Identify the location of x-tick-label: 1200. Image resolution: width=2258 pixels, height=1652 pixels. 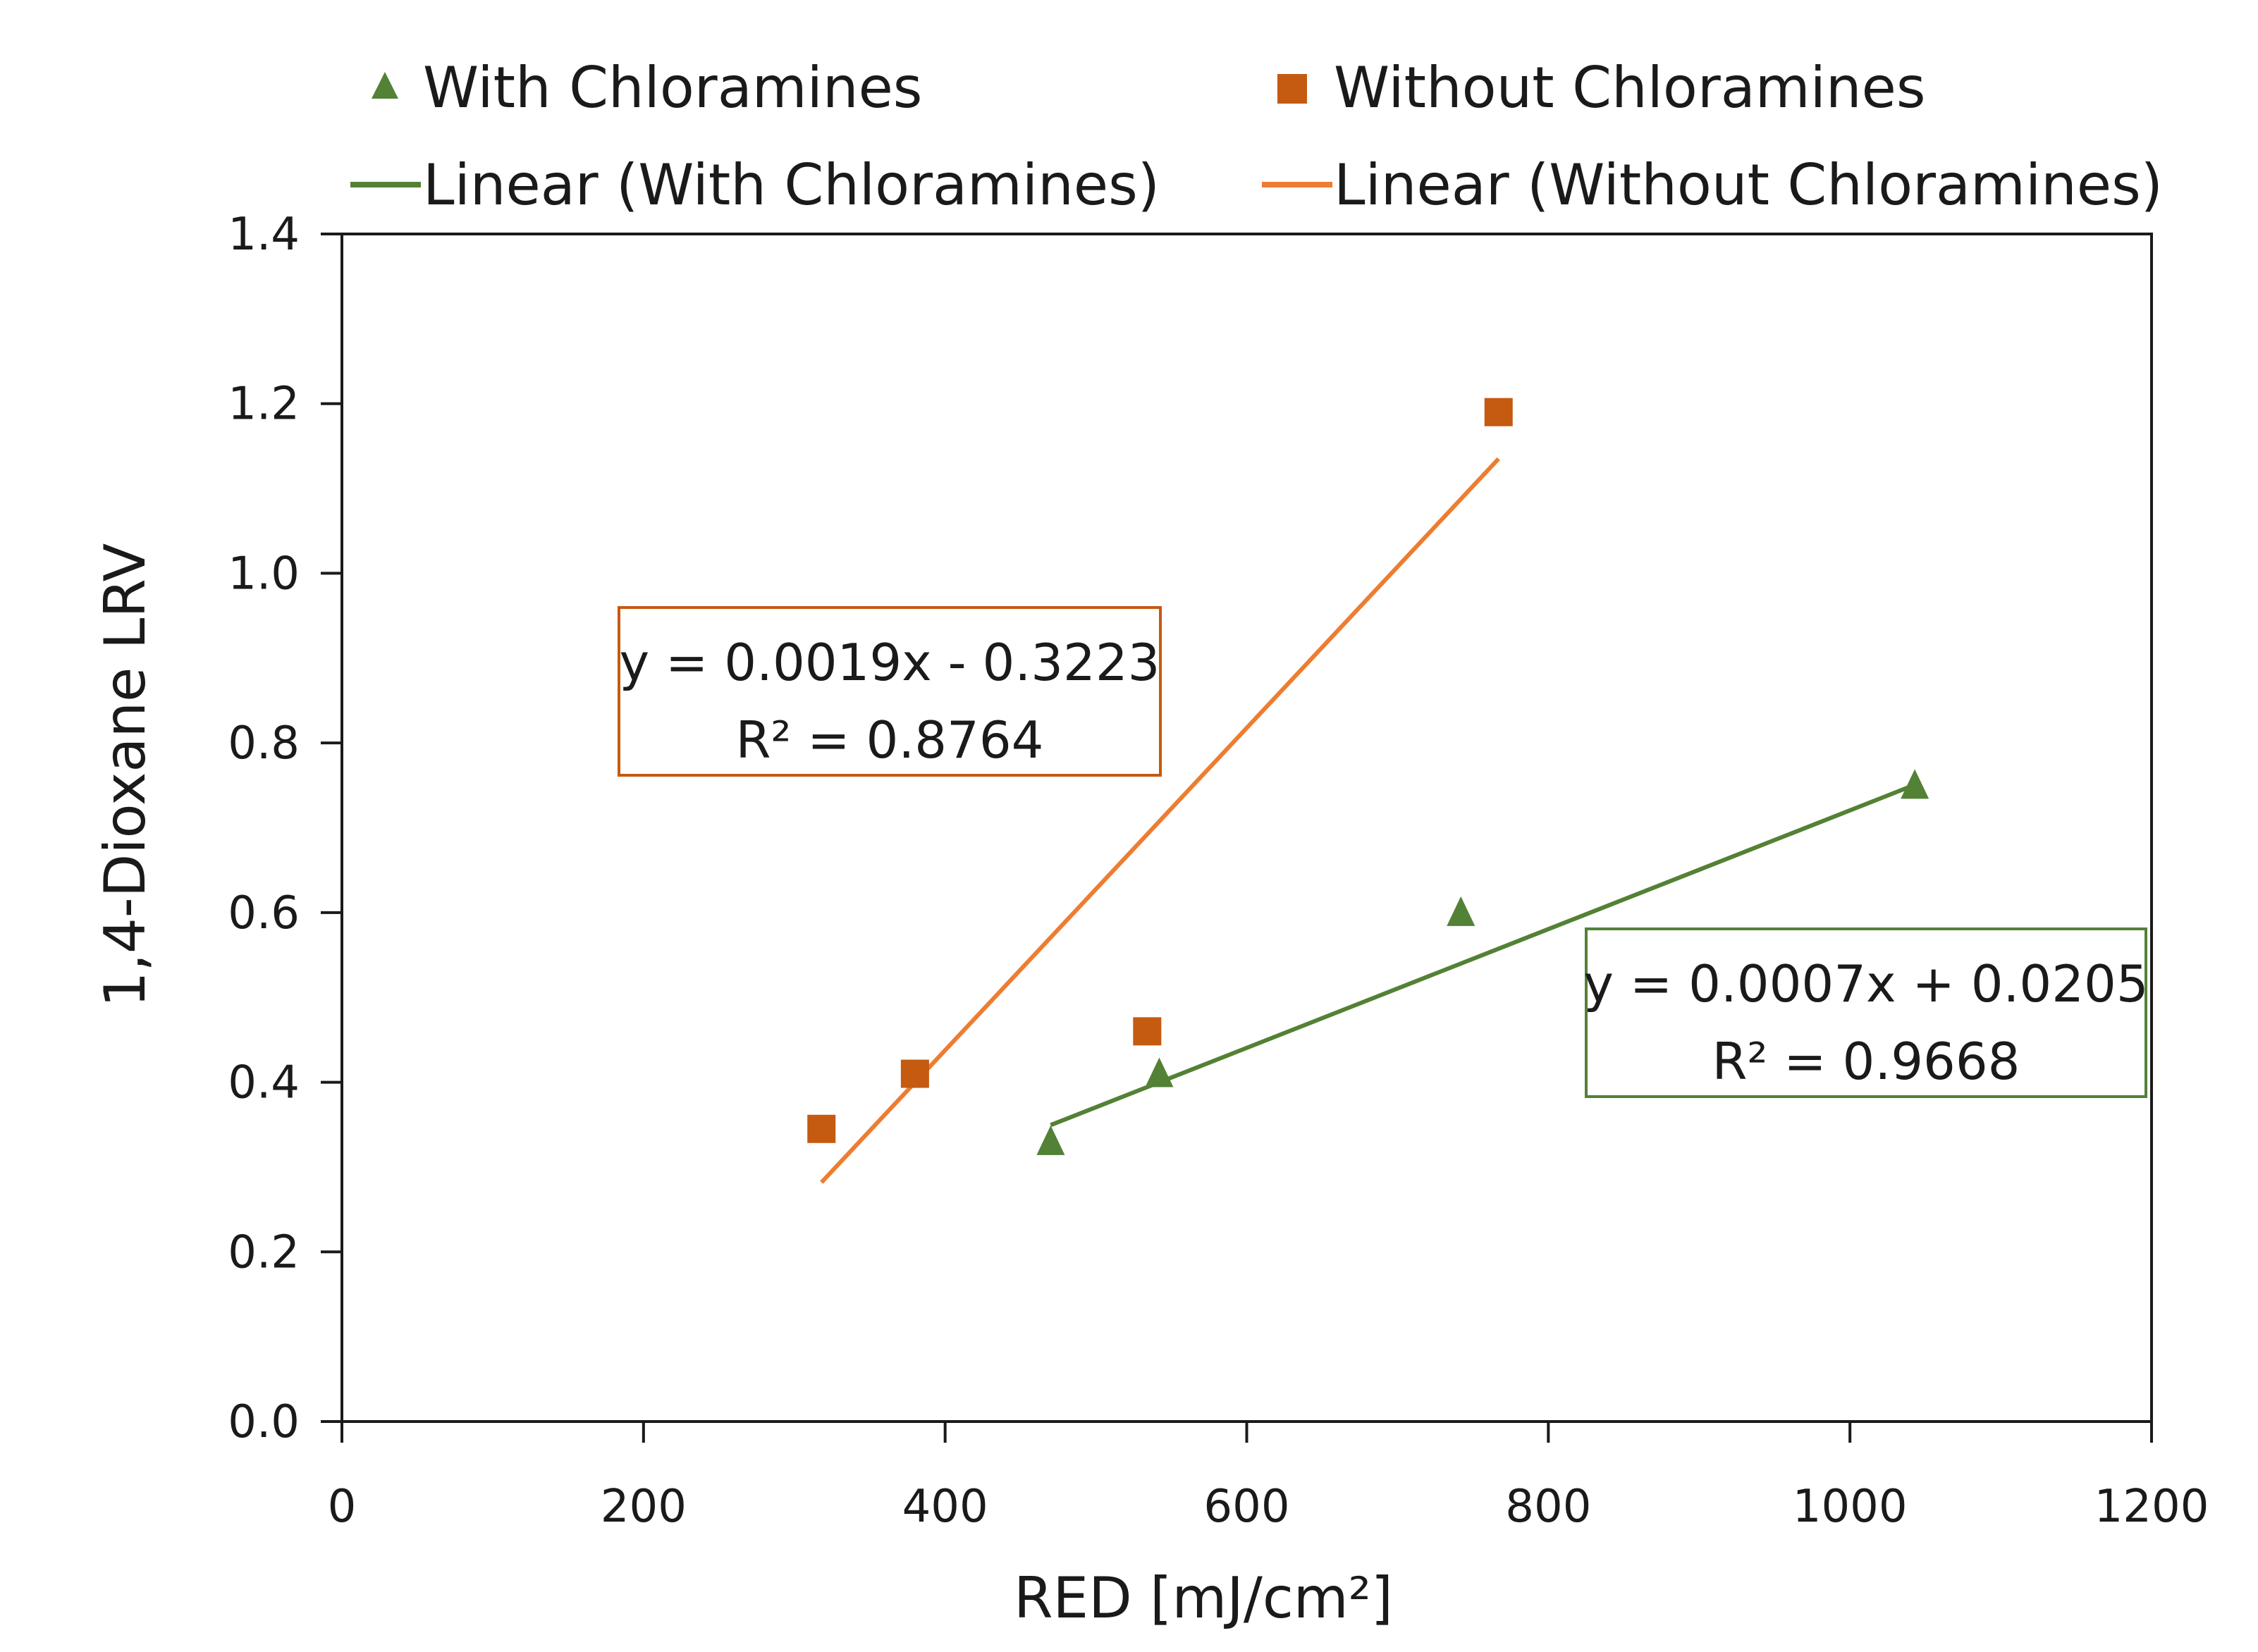
(2151, 1507).